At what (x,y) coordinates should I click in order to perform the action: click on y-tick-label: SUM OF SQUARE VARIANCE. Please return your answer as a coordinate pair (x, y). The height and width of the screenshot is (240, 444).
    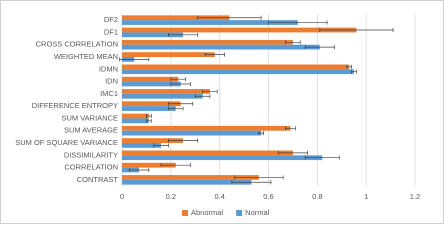
    Looking at the image, I should click on (66, 142).